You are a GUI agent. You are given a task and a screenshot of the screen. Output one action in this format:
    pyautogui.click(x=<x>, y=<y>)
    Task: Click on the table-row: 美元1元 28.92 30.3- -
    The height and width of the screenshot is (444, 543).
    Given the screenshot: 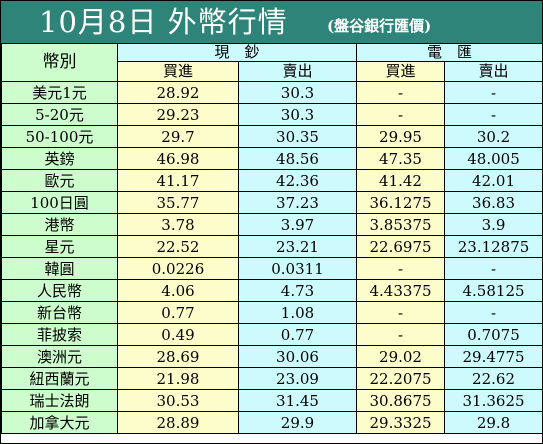 What is the action you would take?
    pyautogui.click(x=272, y=92)
    